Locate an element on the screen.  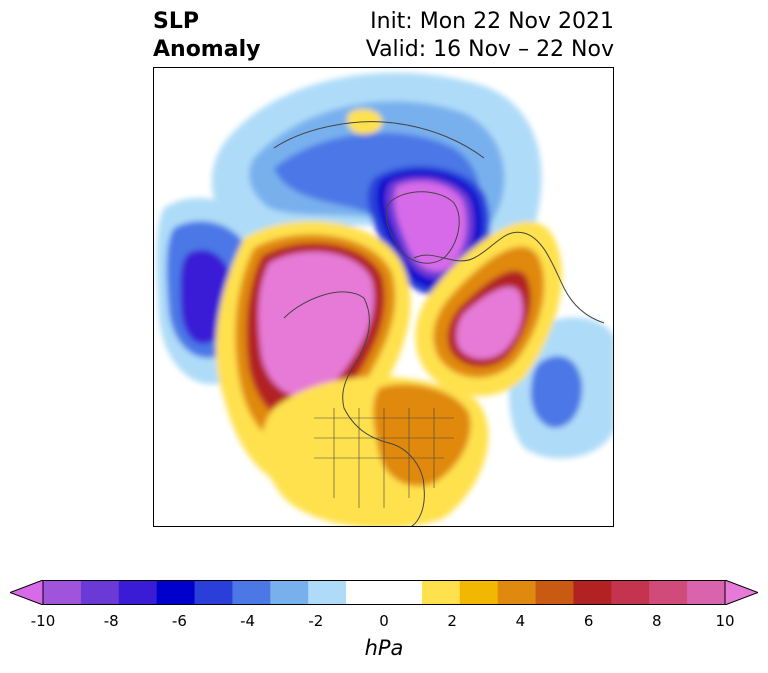
colorbar-tick-label: 2 is located at coordinates (452, 621).